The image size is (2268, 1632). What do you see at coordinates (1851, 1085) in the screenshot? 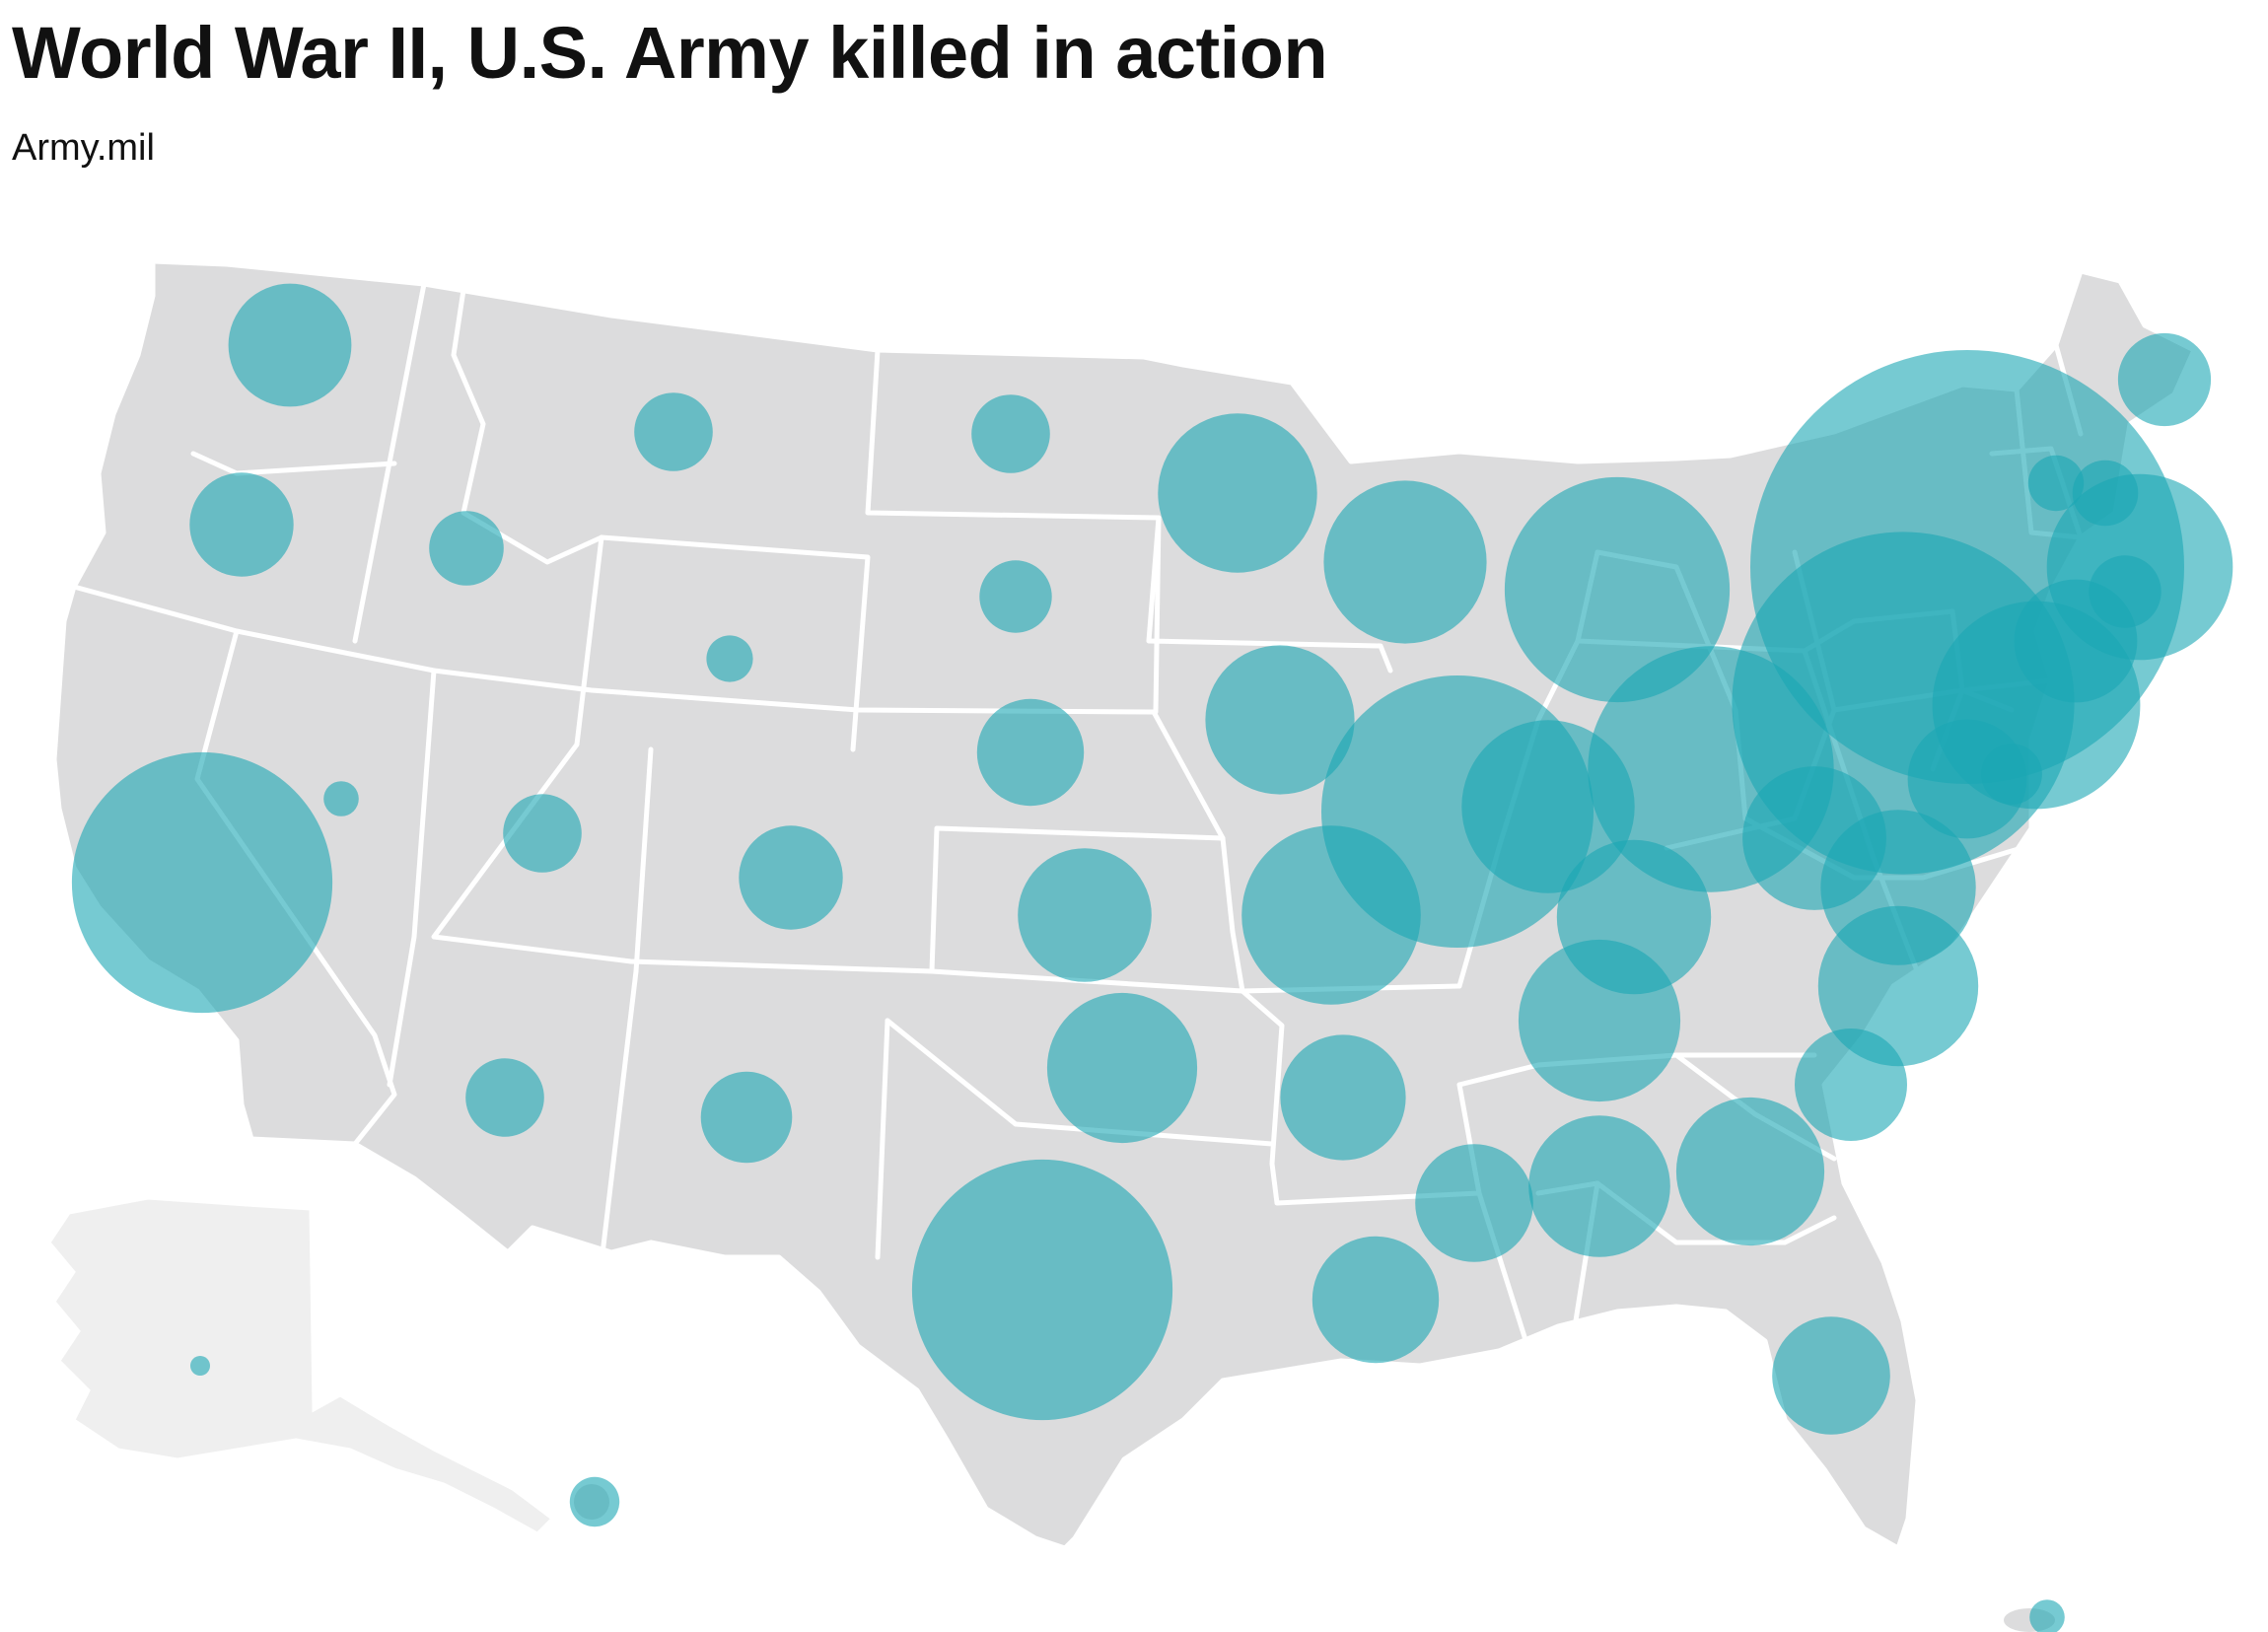
I see `bubble-south-carolina` at bounding box center [1851, 1085].